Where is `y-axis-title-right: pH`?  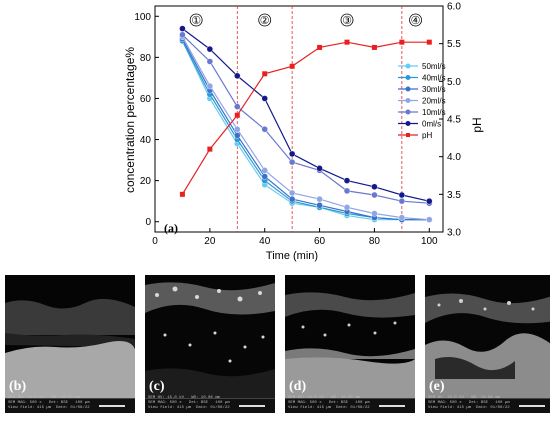
y-axis-title-right: pH is located at coordinates (477, 124).